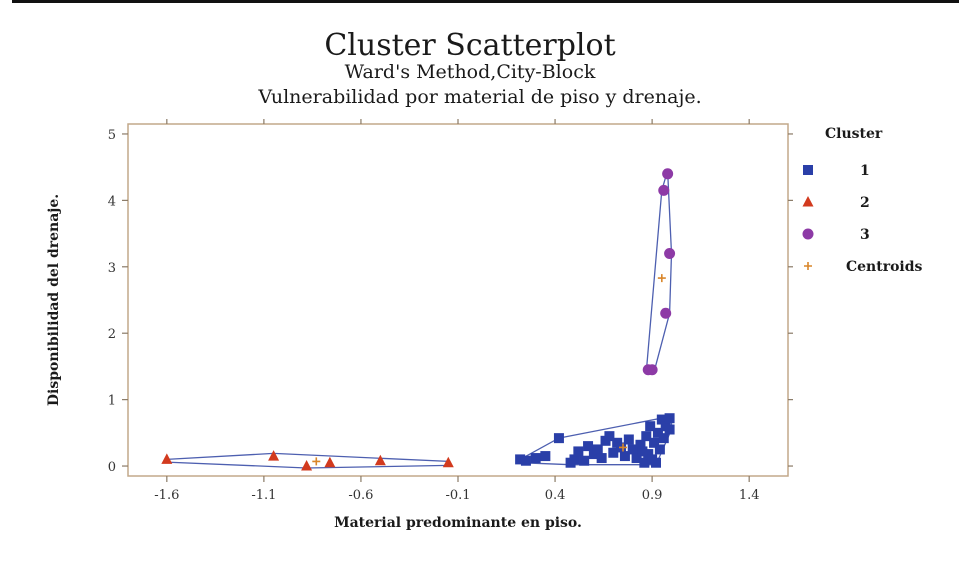  I want to click on x-axis-label: Material predominante en piso., so click(458, 523).